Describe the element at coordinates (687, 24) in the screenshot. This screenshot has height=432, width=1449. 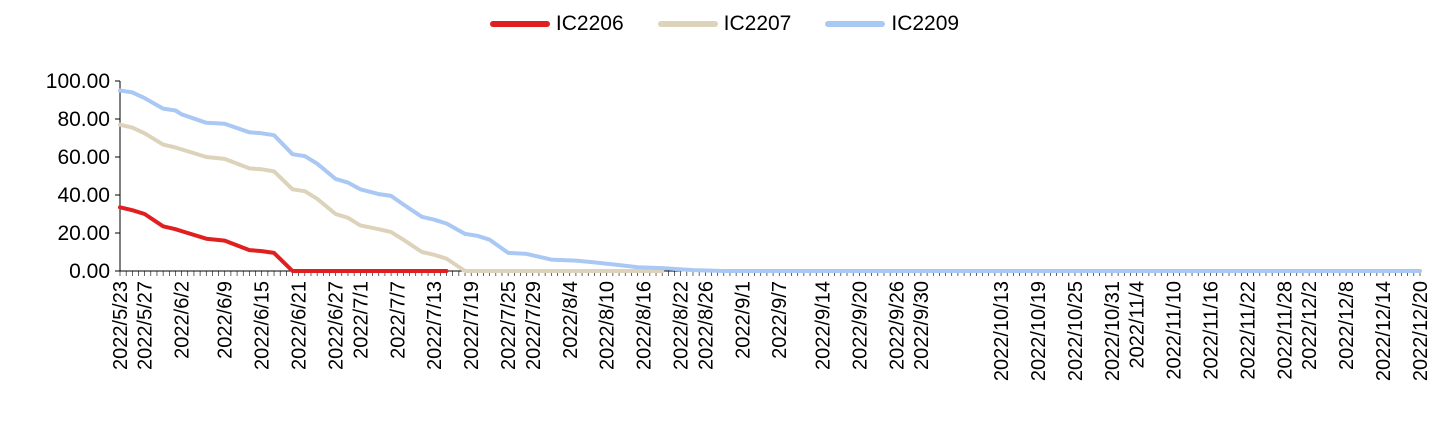
I see `legend-swatch-ic2207` at that location.